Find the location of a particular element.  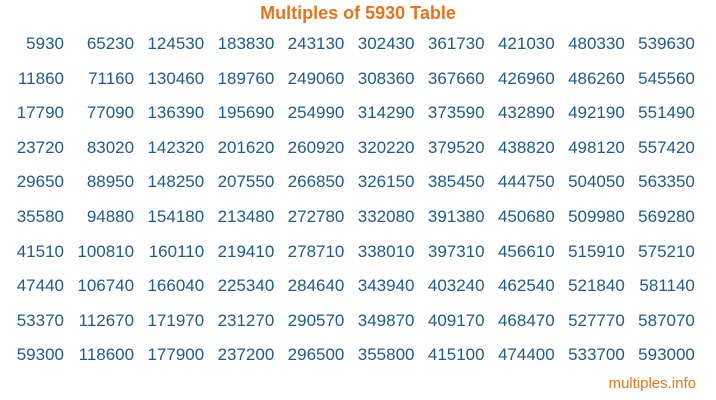

table-cell: 551490 is located at coordinates (666, 113).